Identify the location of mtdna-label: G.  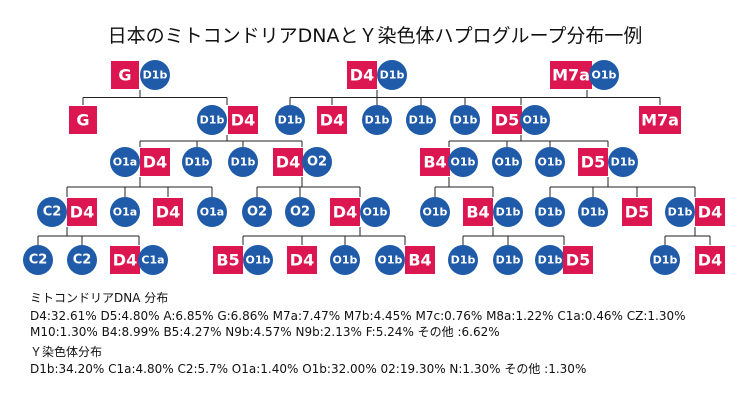
(82, 120).